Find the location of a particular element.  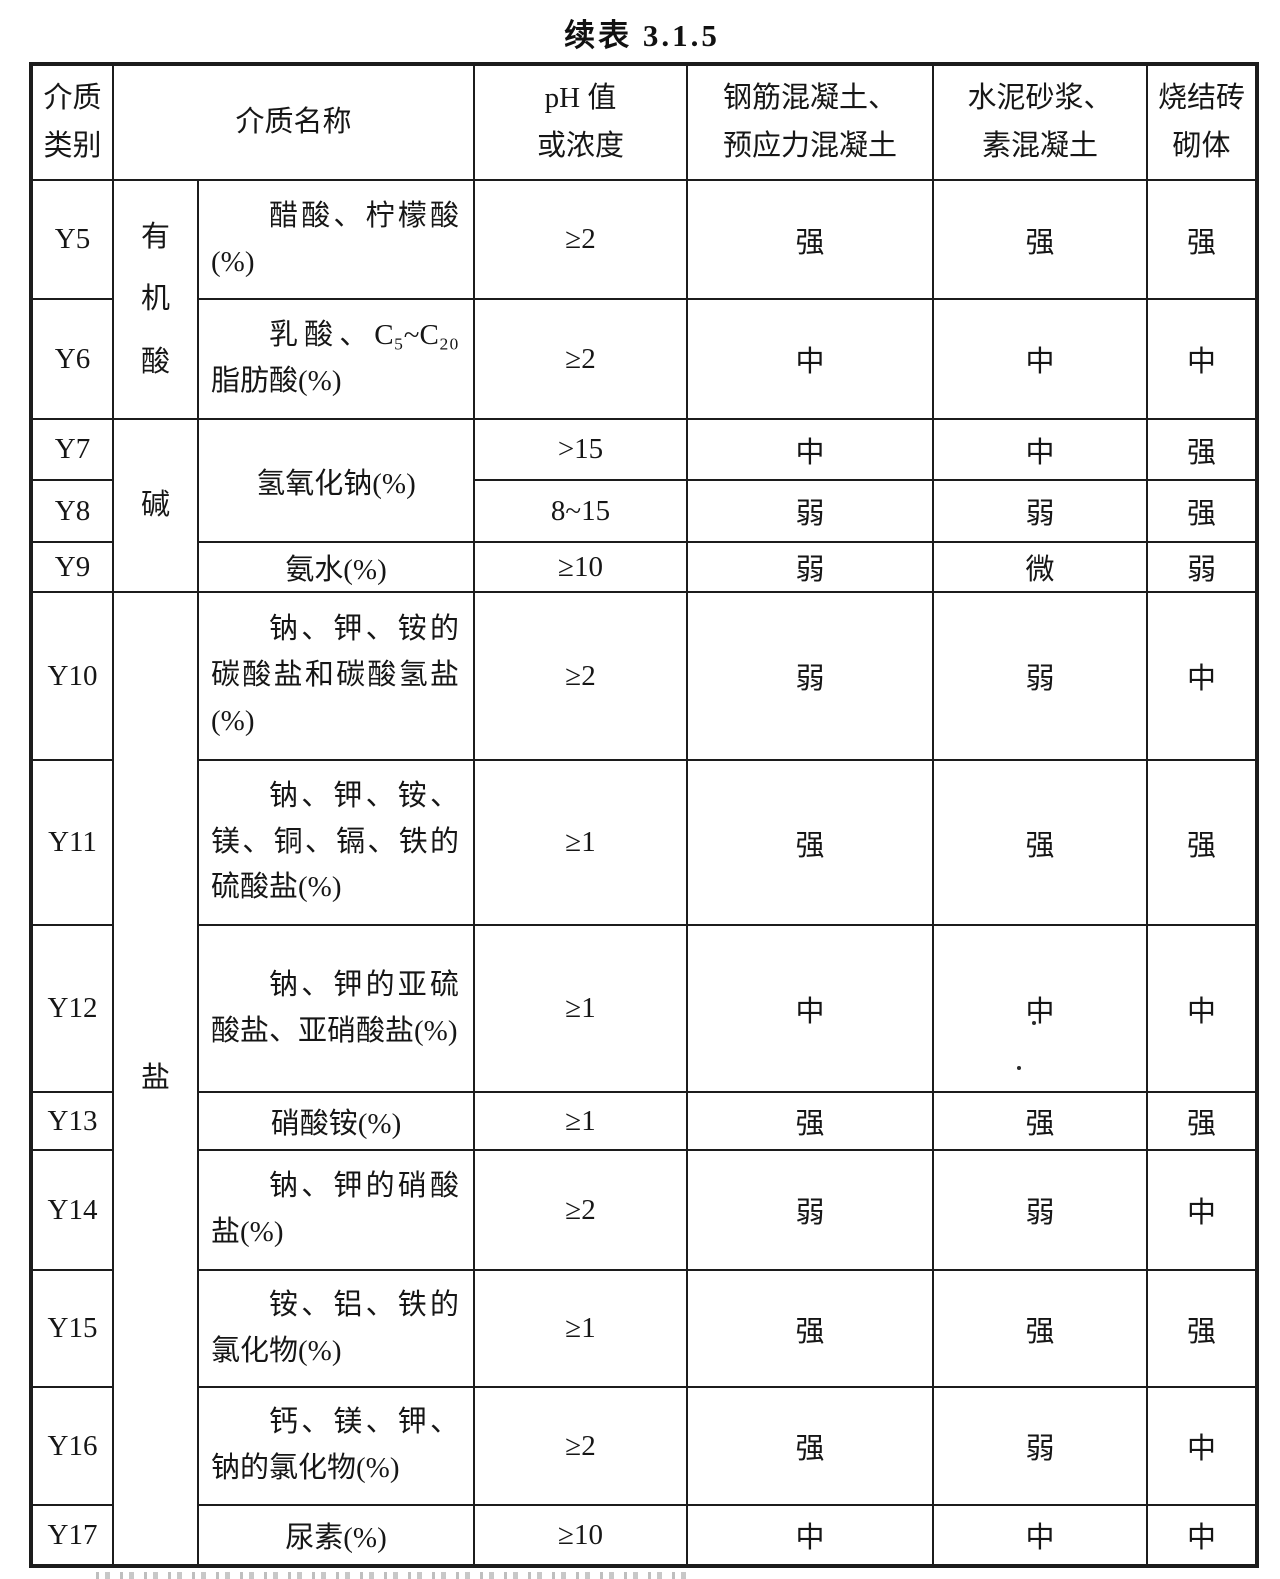

media-id-cell: Y8 is located at coordinates (72, 511).